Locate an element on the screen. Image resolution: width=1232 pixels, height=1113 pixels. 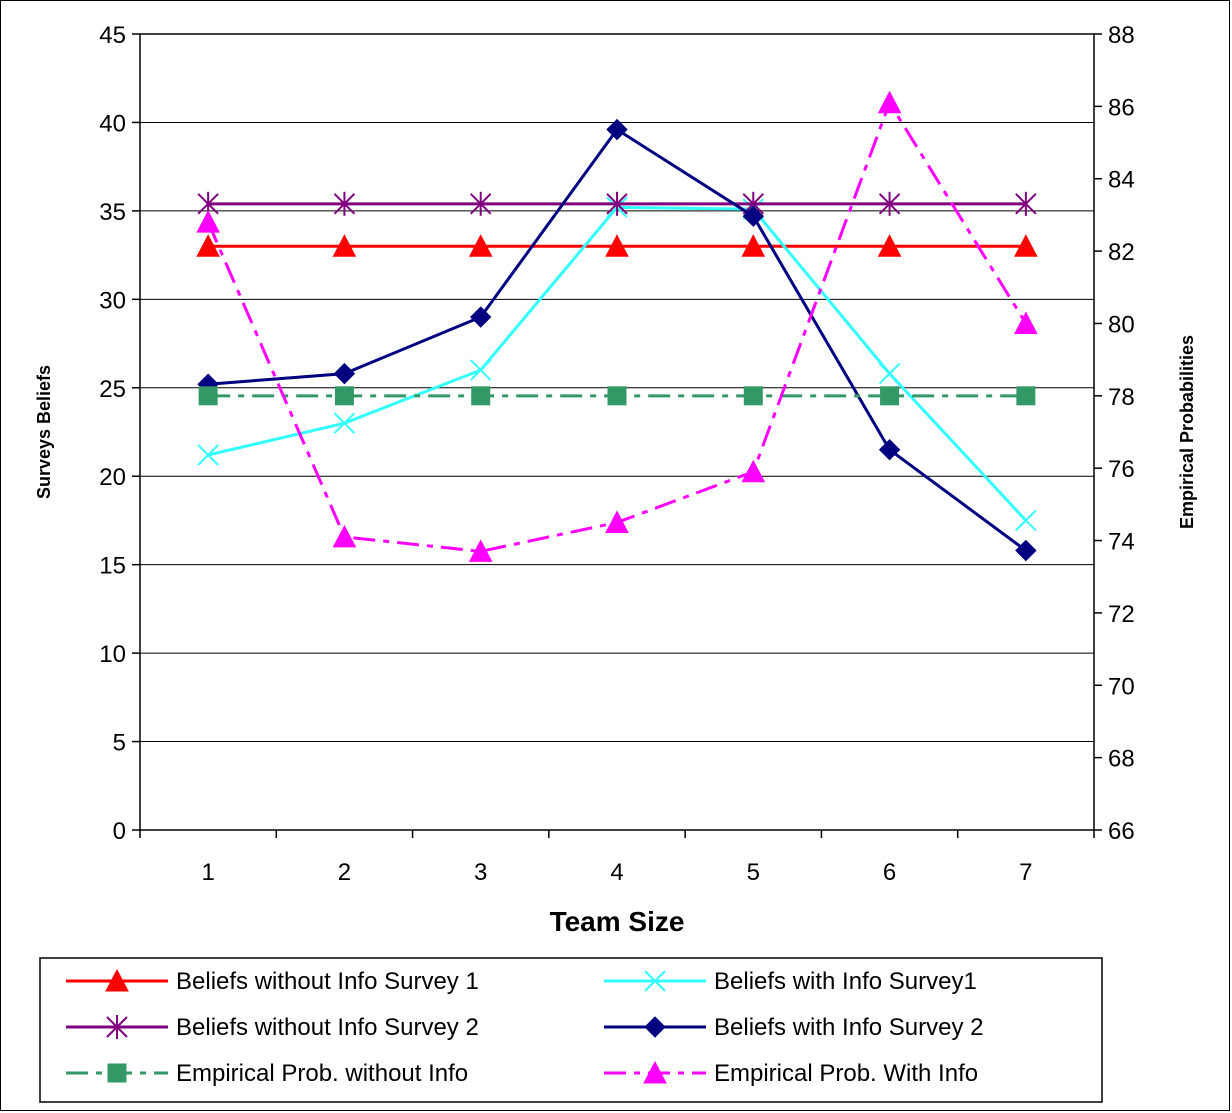
left-tick-label: 35 is located at coordinates (112, 212).